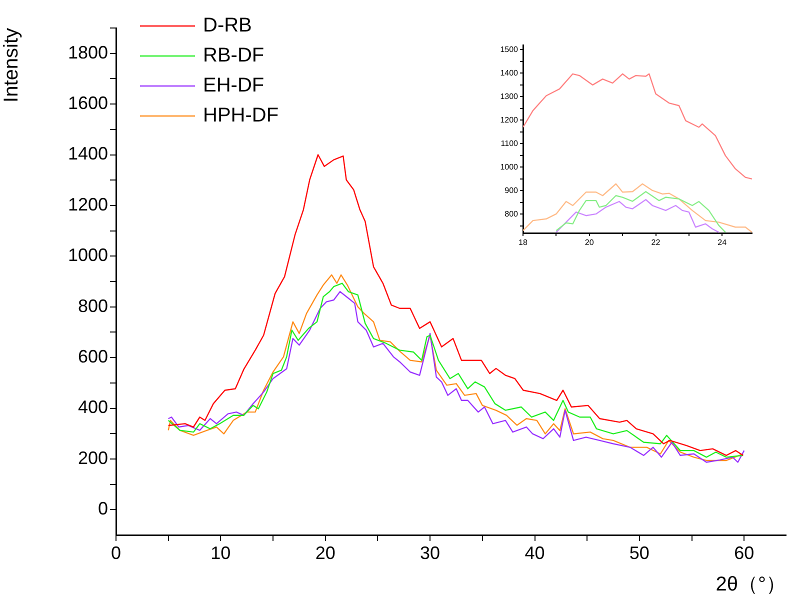 This screenshot has width=792, height=597. I want to click on x-tick-label: 24, so click(723, 243).